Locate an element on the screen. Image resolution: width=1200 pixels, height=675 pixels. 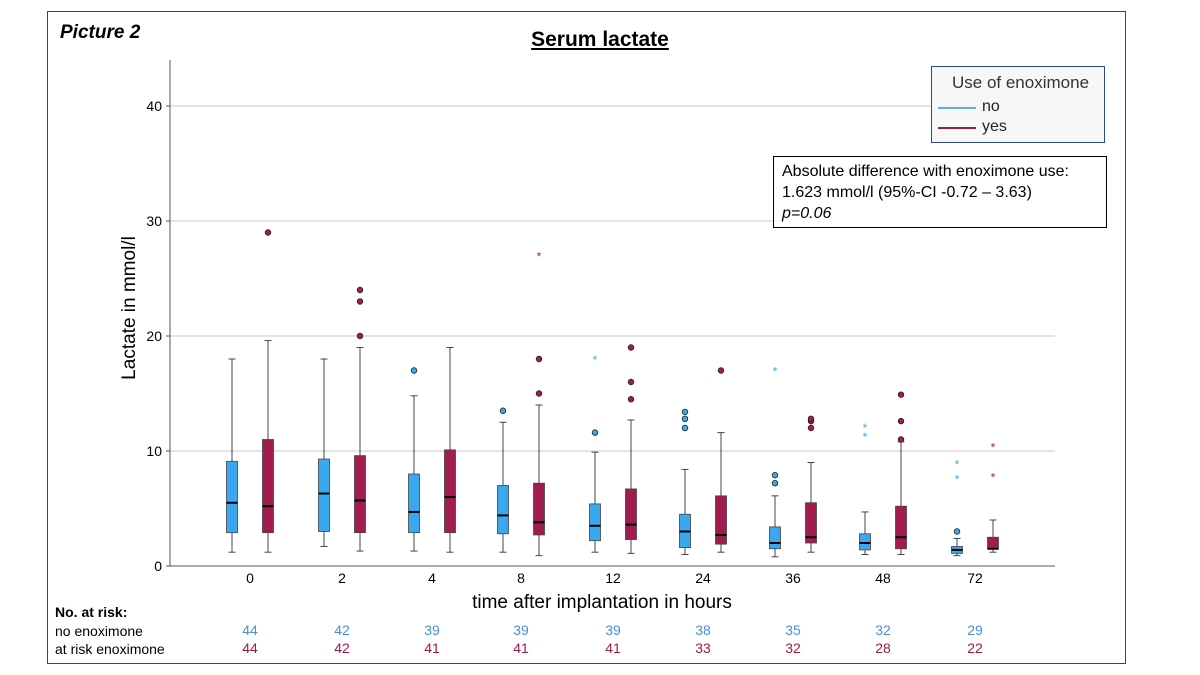
risk-value: 22 is located at coordinates (975, 648).